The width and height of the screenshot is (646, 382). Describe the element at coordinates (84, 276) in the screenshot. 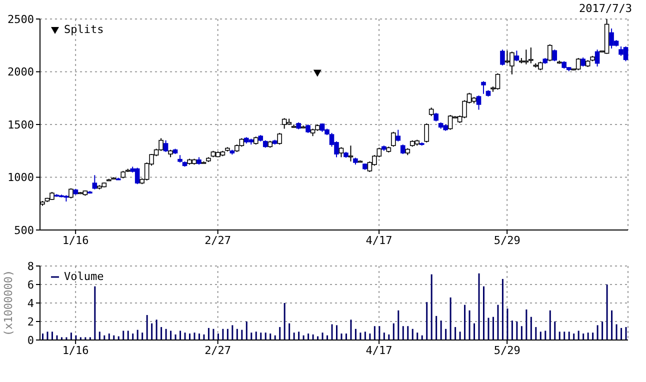

I see `legend-label: Volume` at that location.